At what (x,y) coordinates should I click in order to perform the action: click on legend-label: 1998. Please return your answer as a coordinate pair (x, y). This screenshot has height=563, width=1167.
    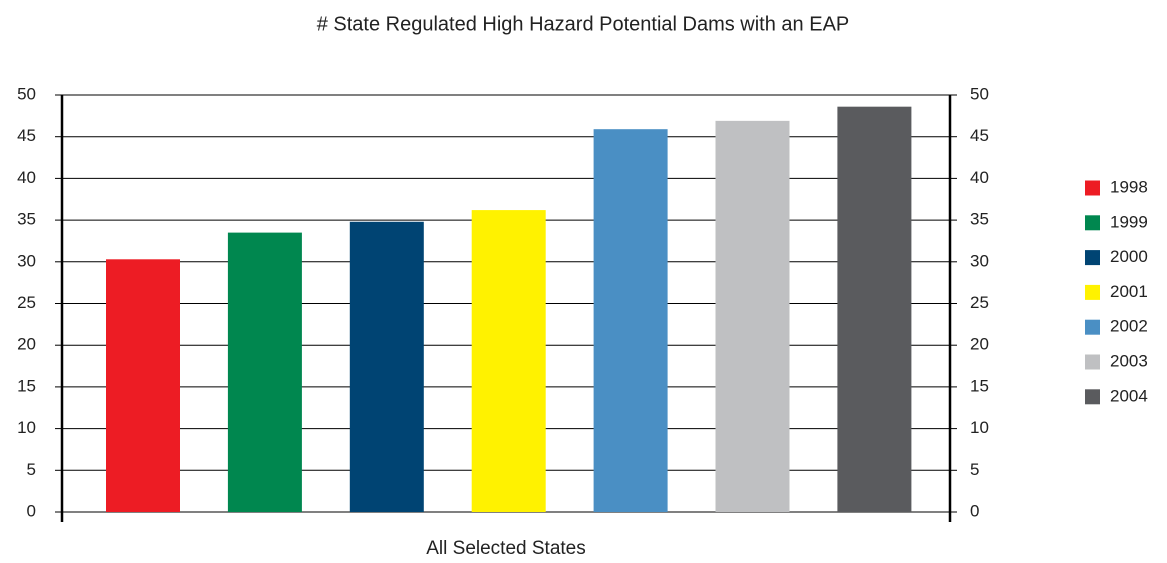
    Looking at the image, I should click on (1129, 186).